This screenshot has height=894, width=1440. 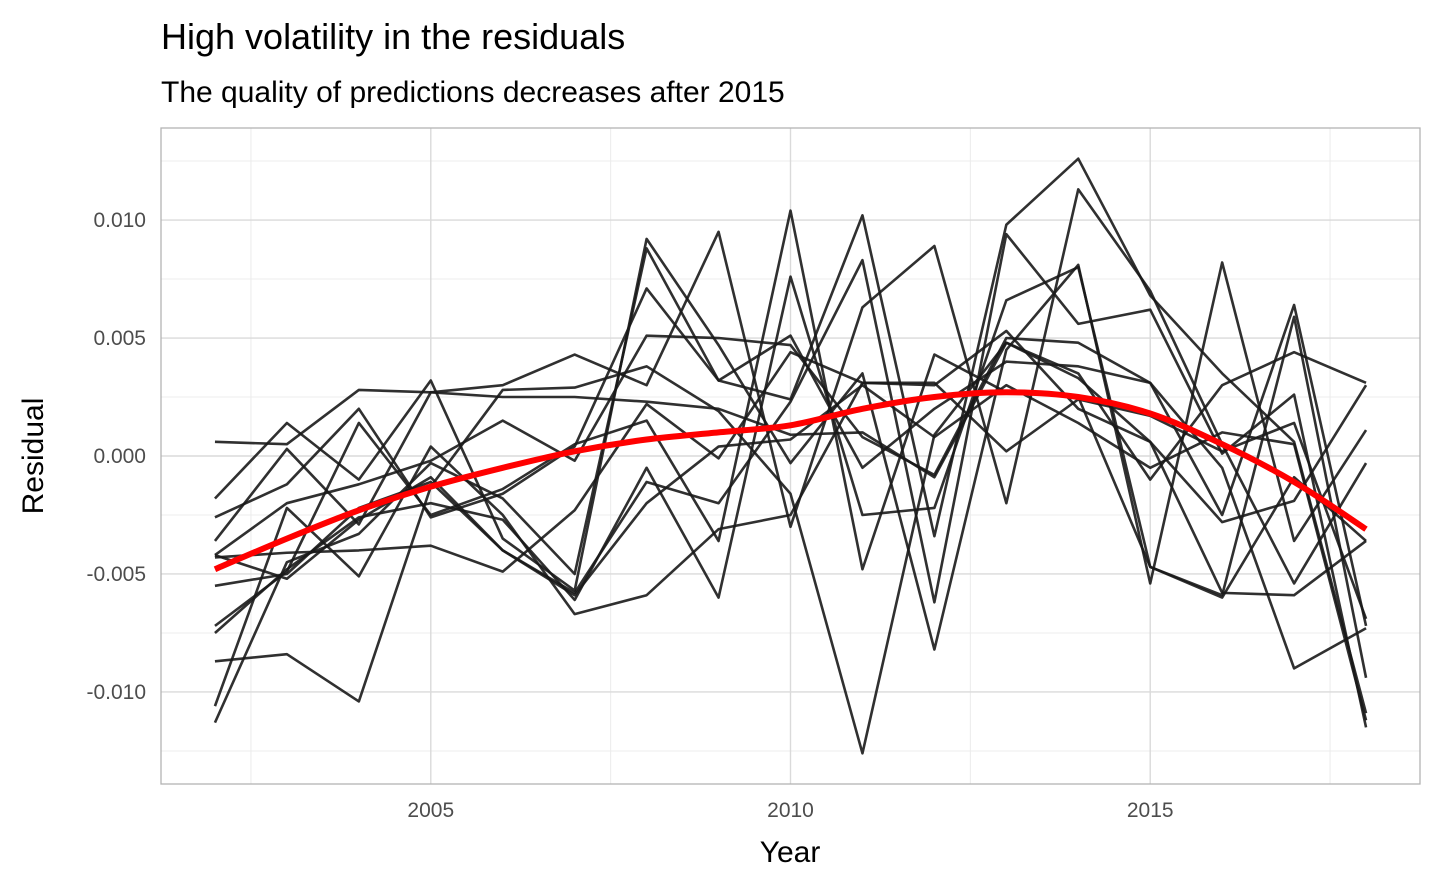 I want to click on x-axis-title: Year, so click(x=790, y=852).